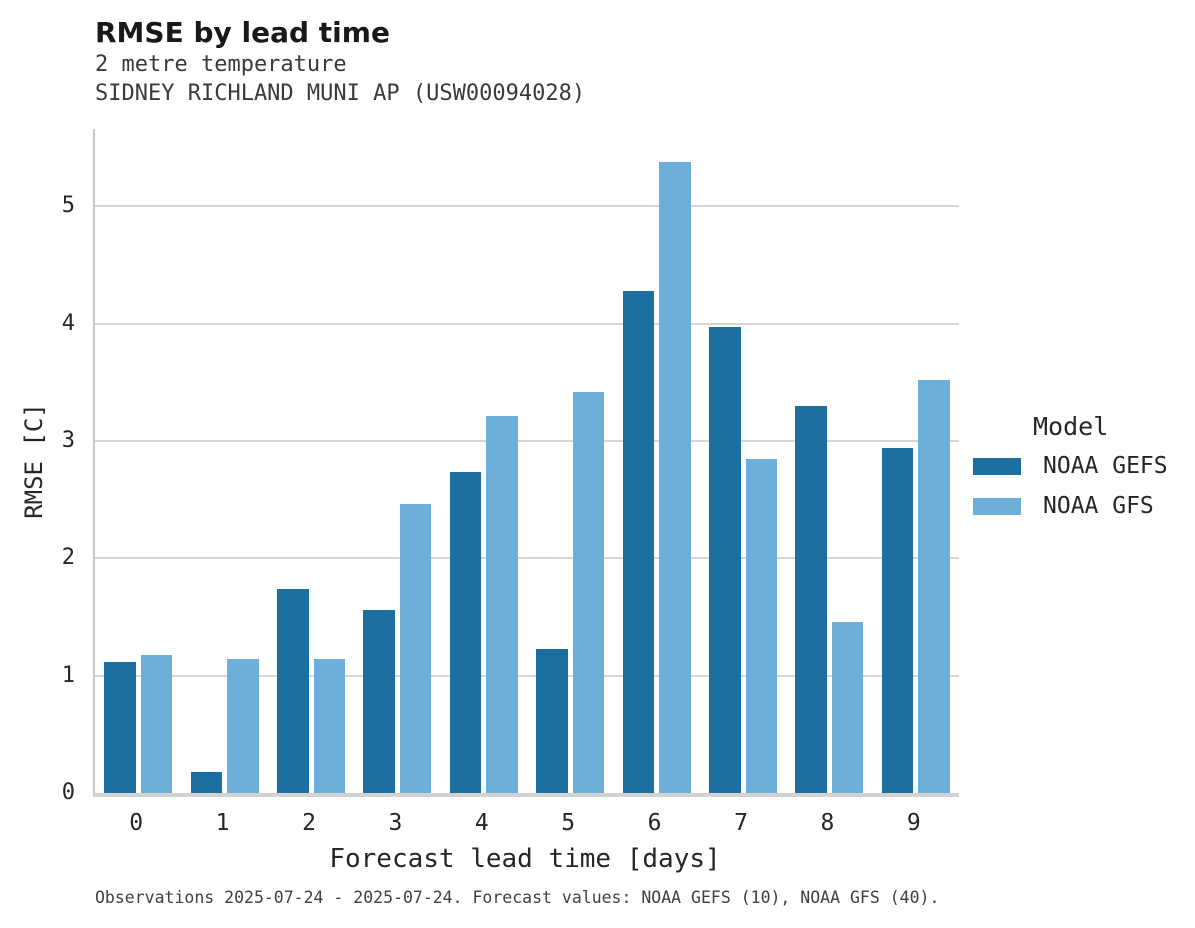  What do you see at coordinates (242, 32) in the screenshot?
I see `chart-title: RMSE by lead time` at bounding box center [242, 32].